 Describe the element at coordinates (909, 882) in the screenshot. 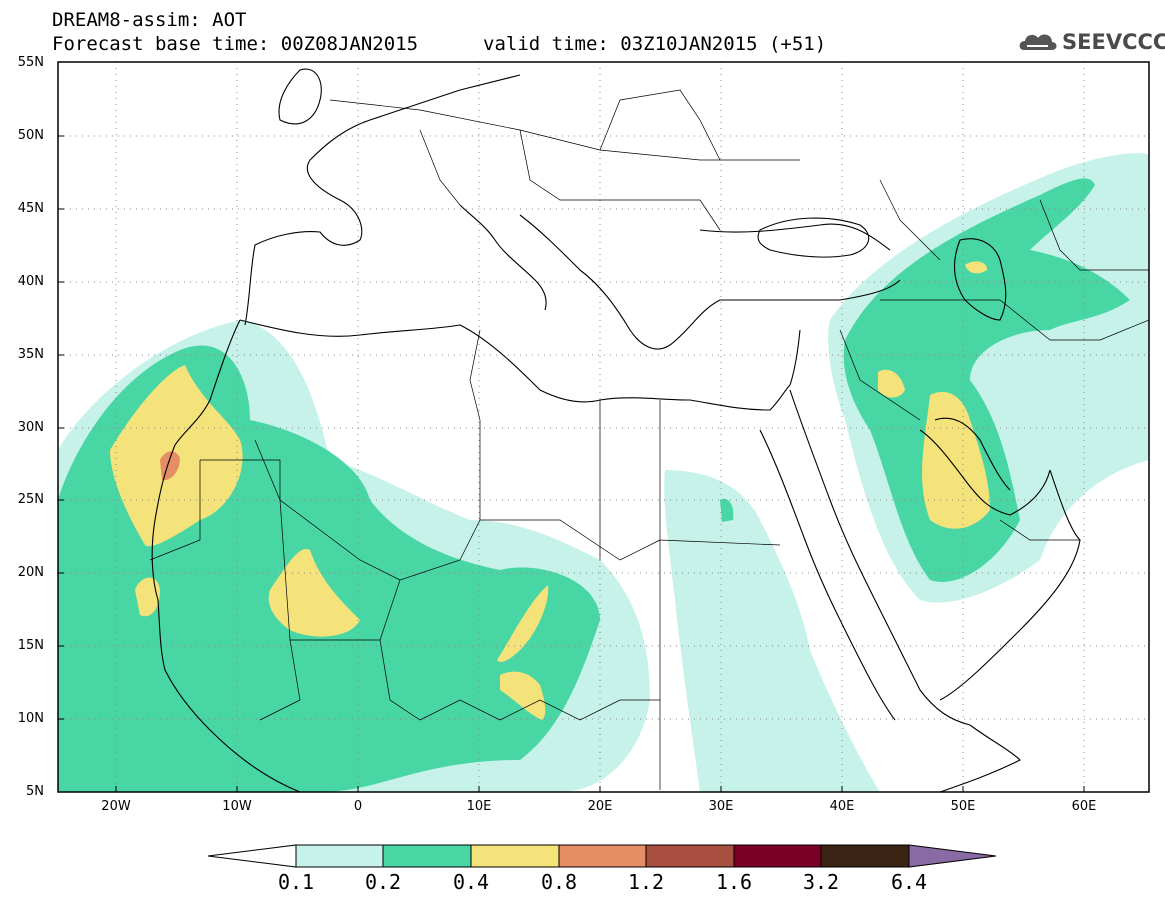

I see `colorbar-label: 6.4` at that location.